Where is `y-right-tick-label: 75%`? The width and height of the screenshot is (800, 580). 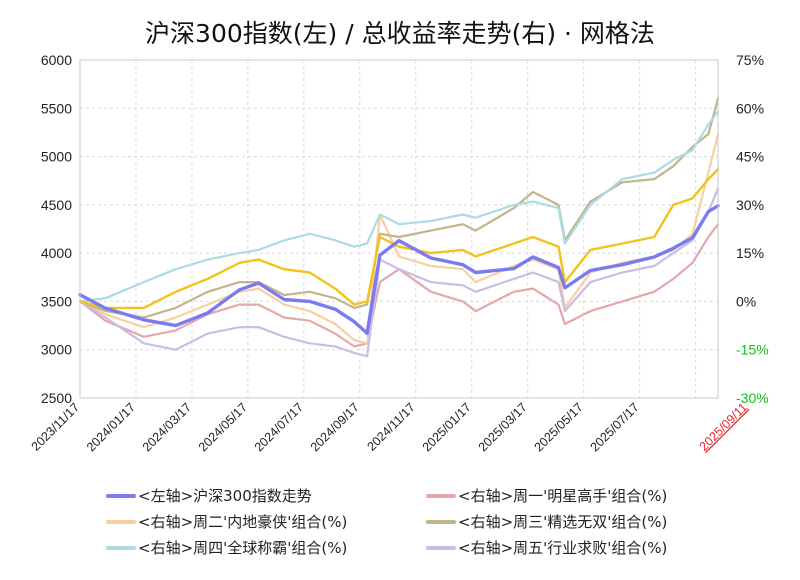
y-right-tick-label: 75% is located at coordinates (750, 60).